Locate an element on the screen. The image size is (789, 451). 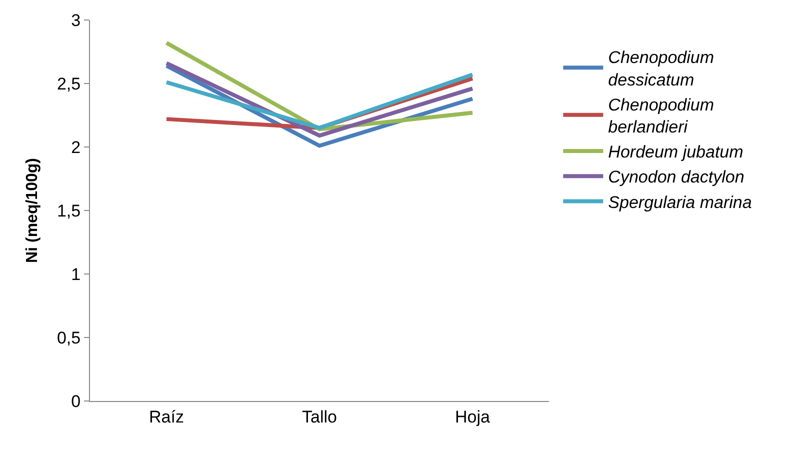
x-tick-label: Raíz is located at coordinates (166, 416).